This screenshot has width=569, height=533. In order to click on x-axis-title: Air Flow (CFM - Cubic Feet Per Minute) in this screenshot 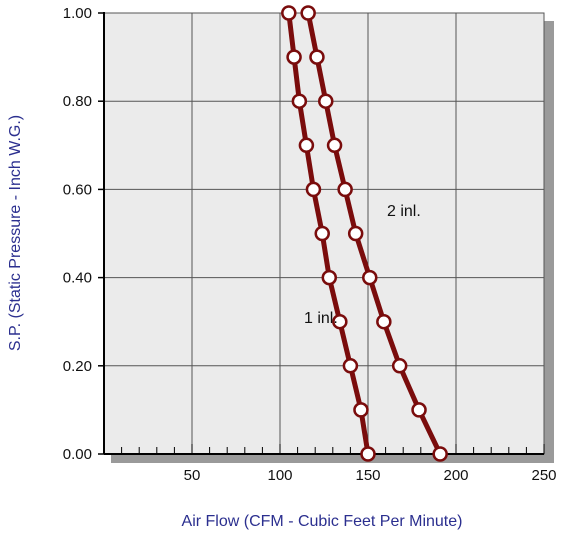, I will do `click(322, 521)`.